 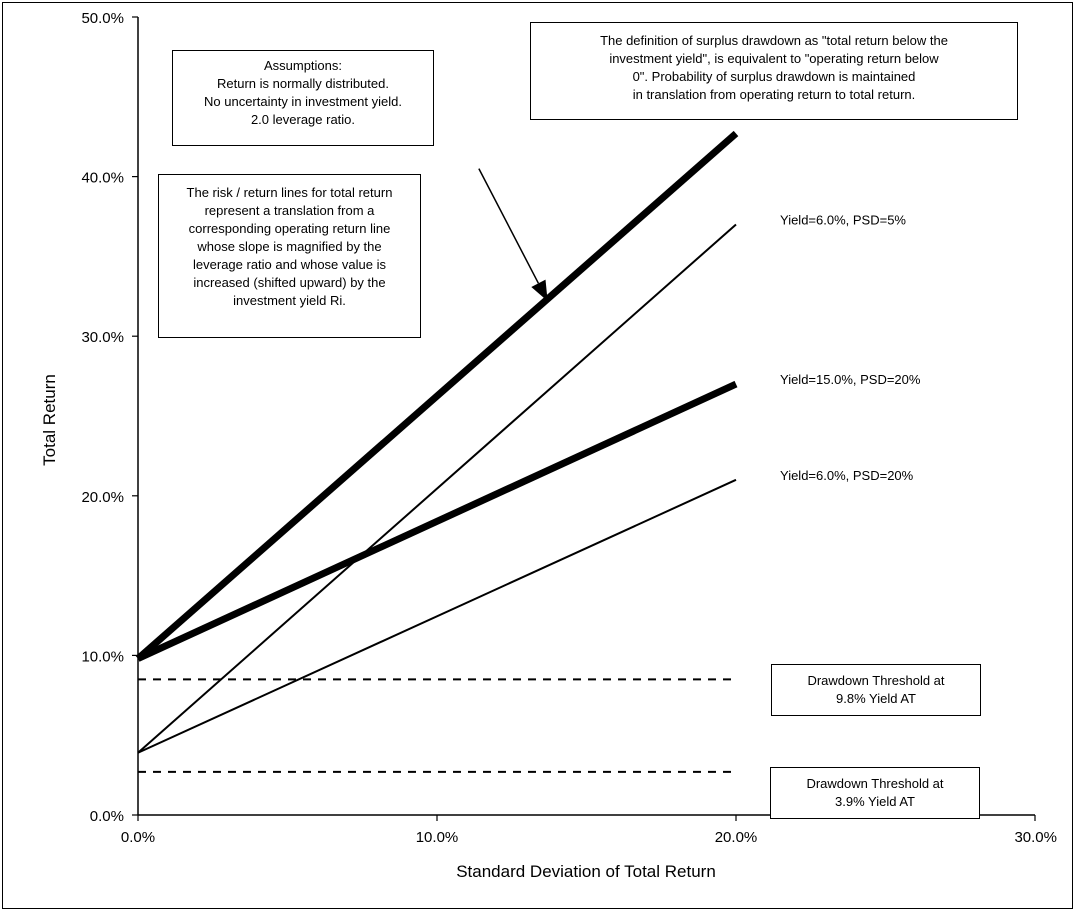 I want to click on series-label: Yield=6.0%, PSD=5%, so click(x=843, y=219).